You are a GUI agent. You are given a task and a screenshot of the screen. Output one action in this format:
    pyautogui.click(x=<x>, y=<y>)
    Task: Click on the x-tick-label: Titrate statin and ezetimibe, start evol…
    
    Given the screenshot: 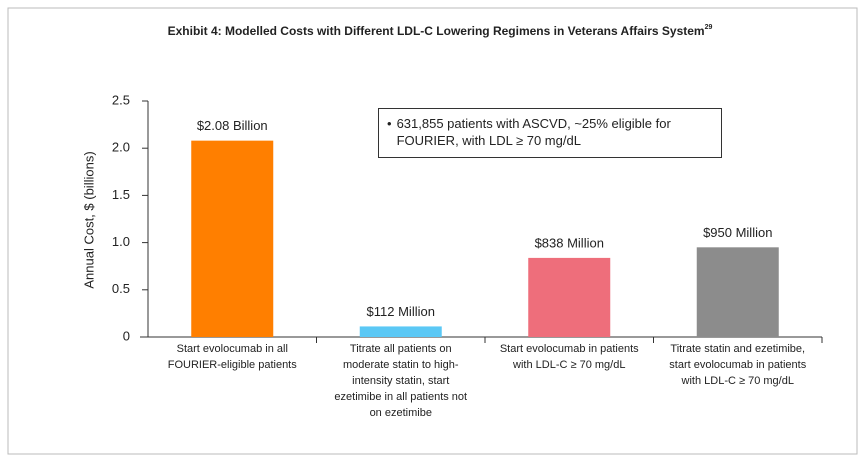 What is the action you would take?
    pyautogui.click(x=738, y=365)
    